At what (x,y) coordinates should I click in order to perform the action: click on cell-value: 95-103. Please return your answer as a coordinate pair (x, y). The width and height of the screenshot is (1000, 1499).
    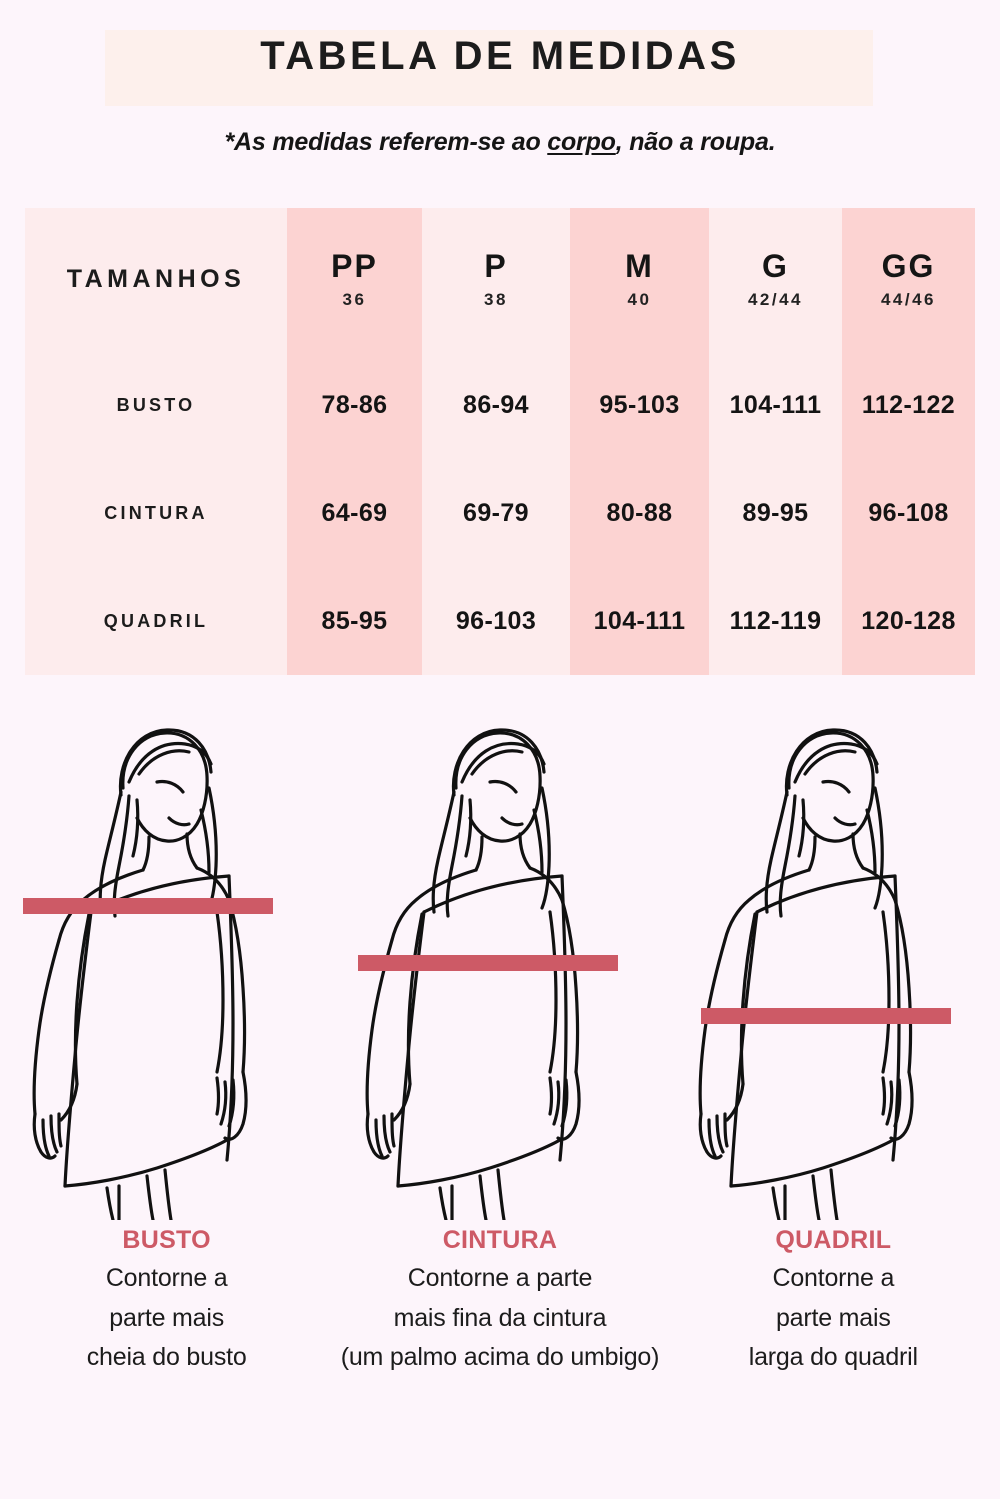
    Looking at the image, I should click on (639, 404).